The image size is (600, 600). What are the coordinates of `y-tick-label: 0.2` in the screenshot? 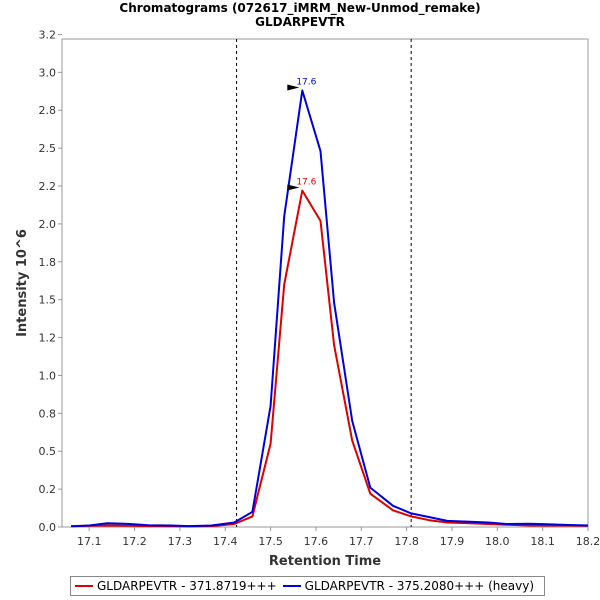 It's located at (48, 489).